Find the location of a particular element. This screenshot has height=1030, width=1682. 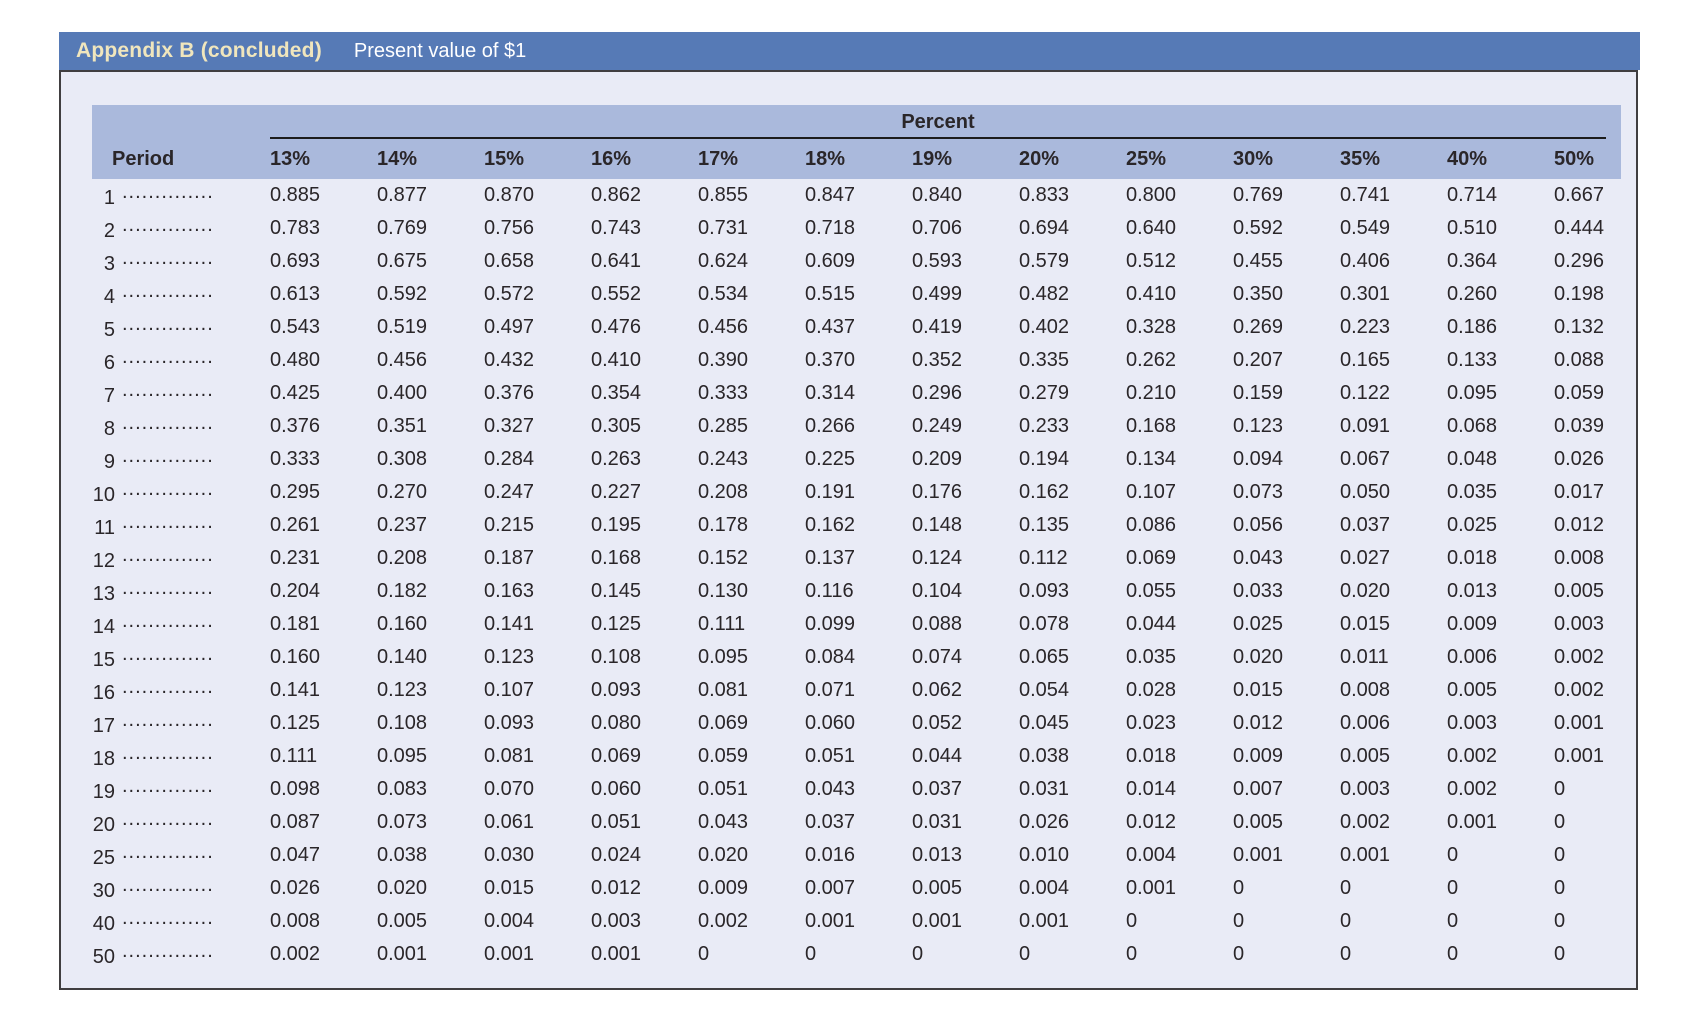

pv-value: 0.432 is located at coordinates (509, 360).